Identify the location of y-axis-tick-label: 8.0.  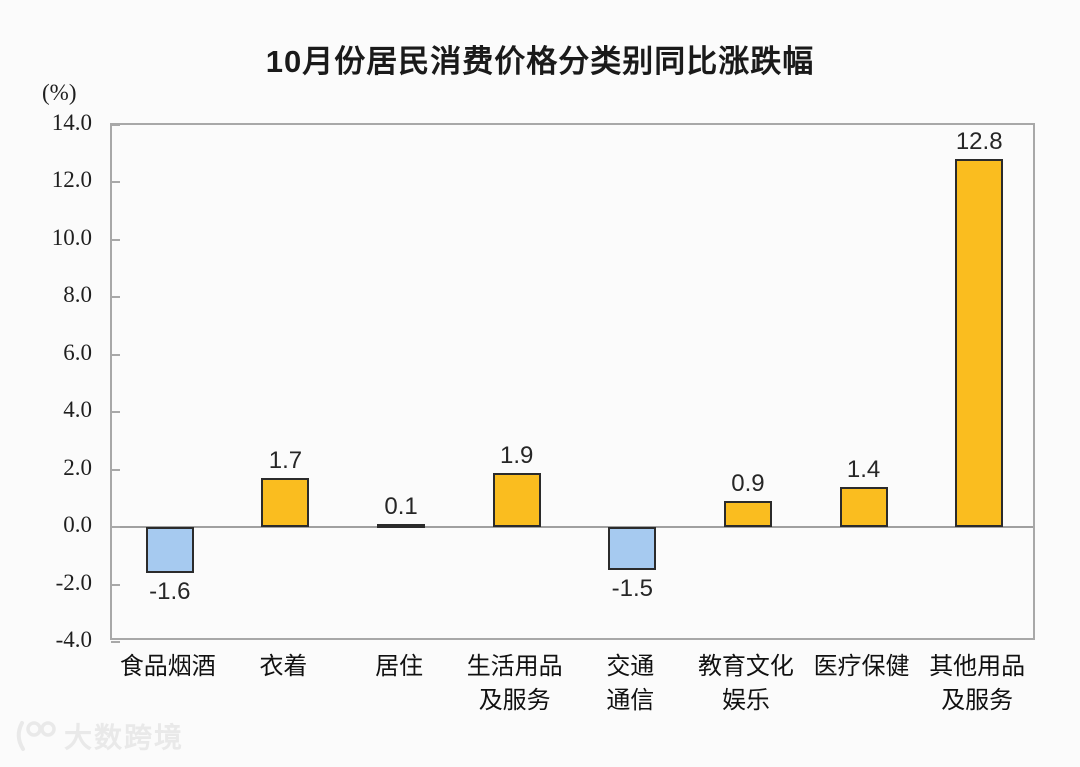
(77, 295).